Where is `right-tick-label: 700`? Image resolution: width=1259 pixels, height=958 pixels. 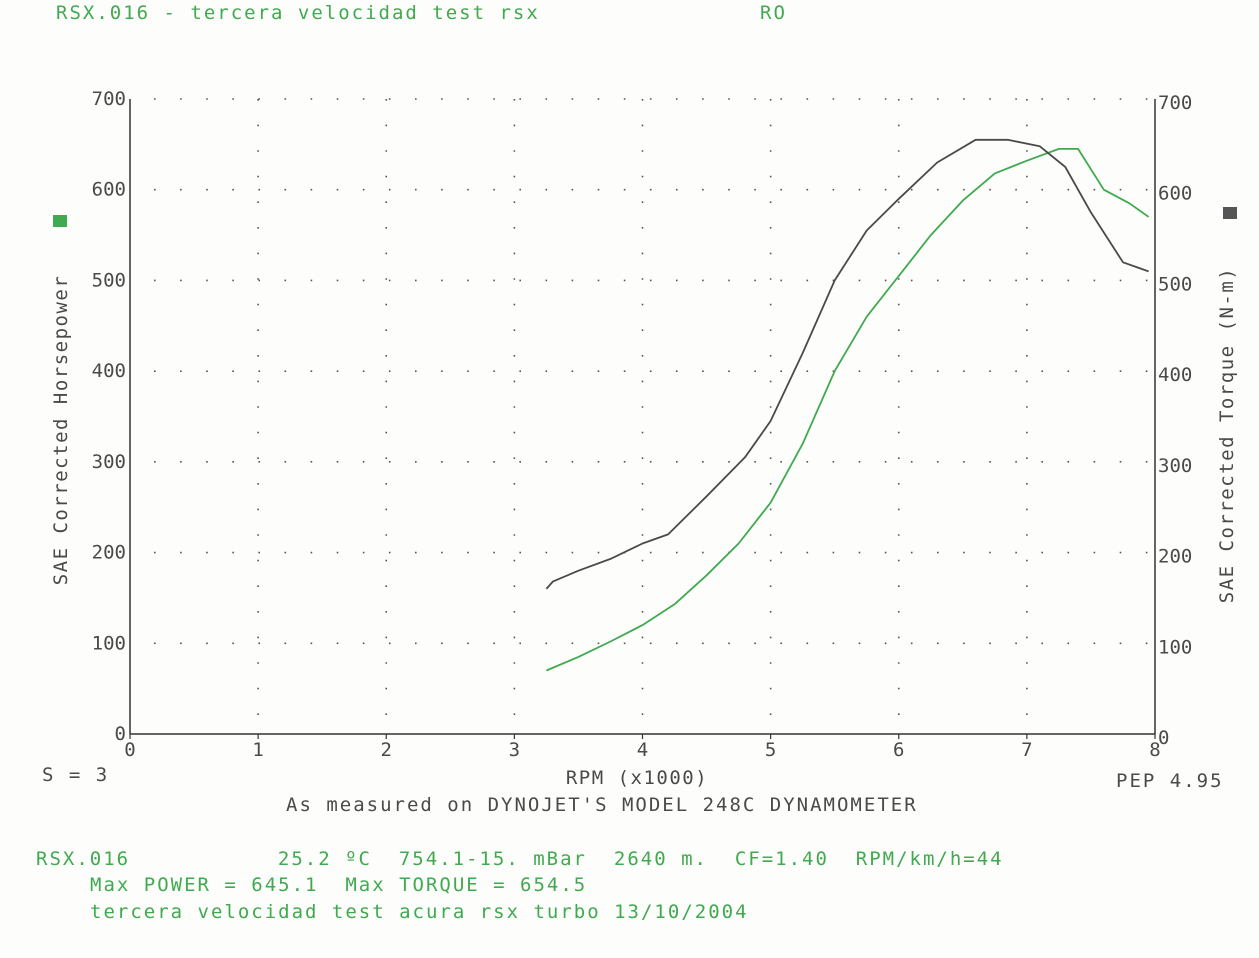
right-tick-label: 700 is located at coordinates (1175, 103).